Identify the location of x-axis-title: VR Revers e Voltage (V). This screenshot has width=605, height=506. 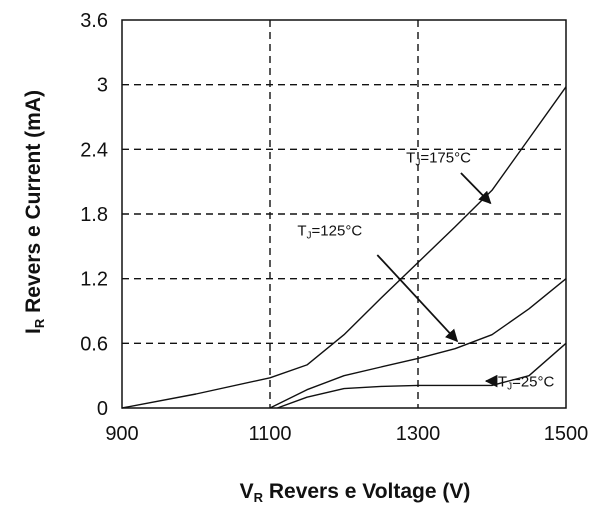
(355, 492).